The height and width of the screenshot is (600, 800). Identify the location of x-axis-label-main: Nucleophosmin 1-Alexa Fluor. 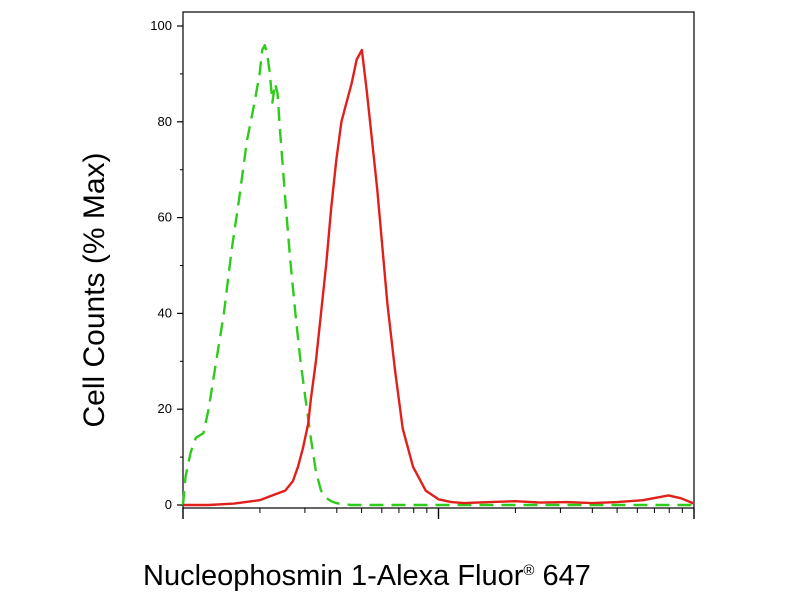
(333, 576).